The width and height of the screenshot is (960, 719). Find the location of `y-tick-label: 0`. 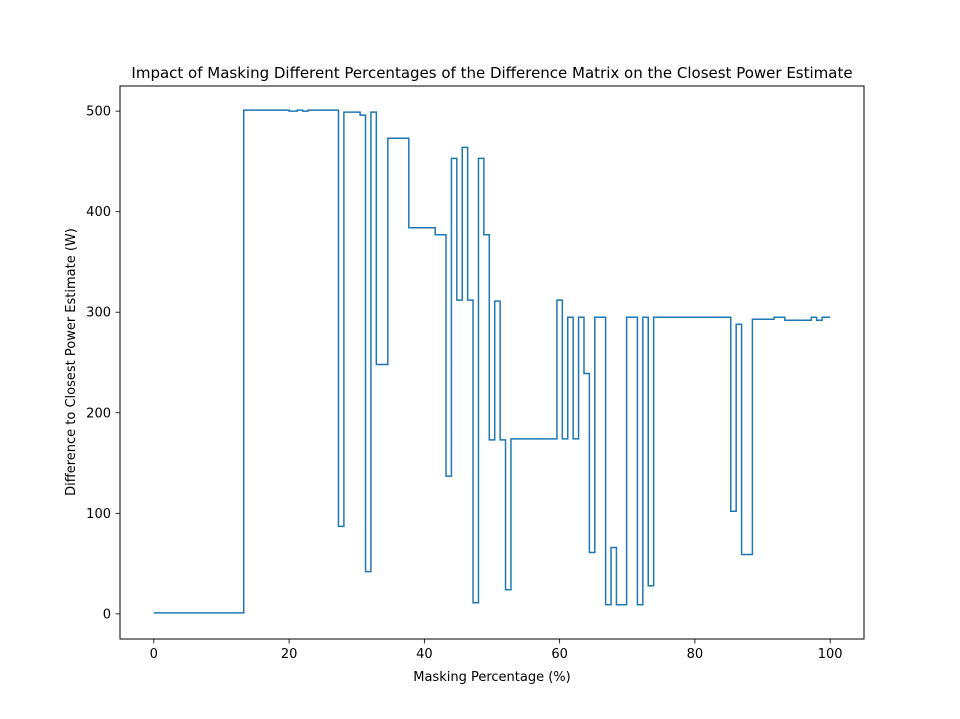

y-tick-label: 0 is located at coordinates (107, 614).